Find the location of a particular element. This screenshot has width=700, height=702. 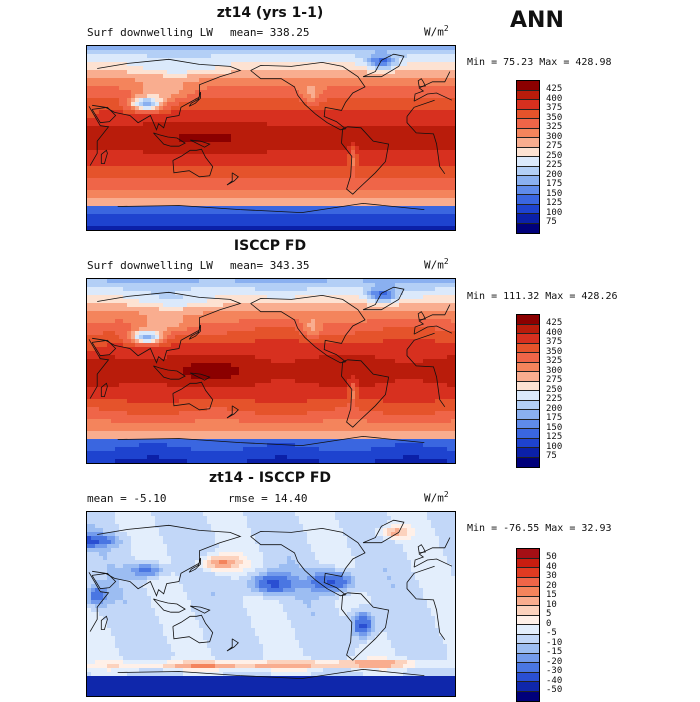

panel-3-rmse: rmse = 14.40 is located at coordinates (267, 498).